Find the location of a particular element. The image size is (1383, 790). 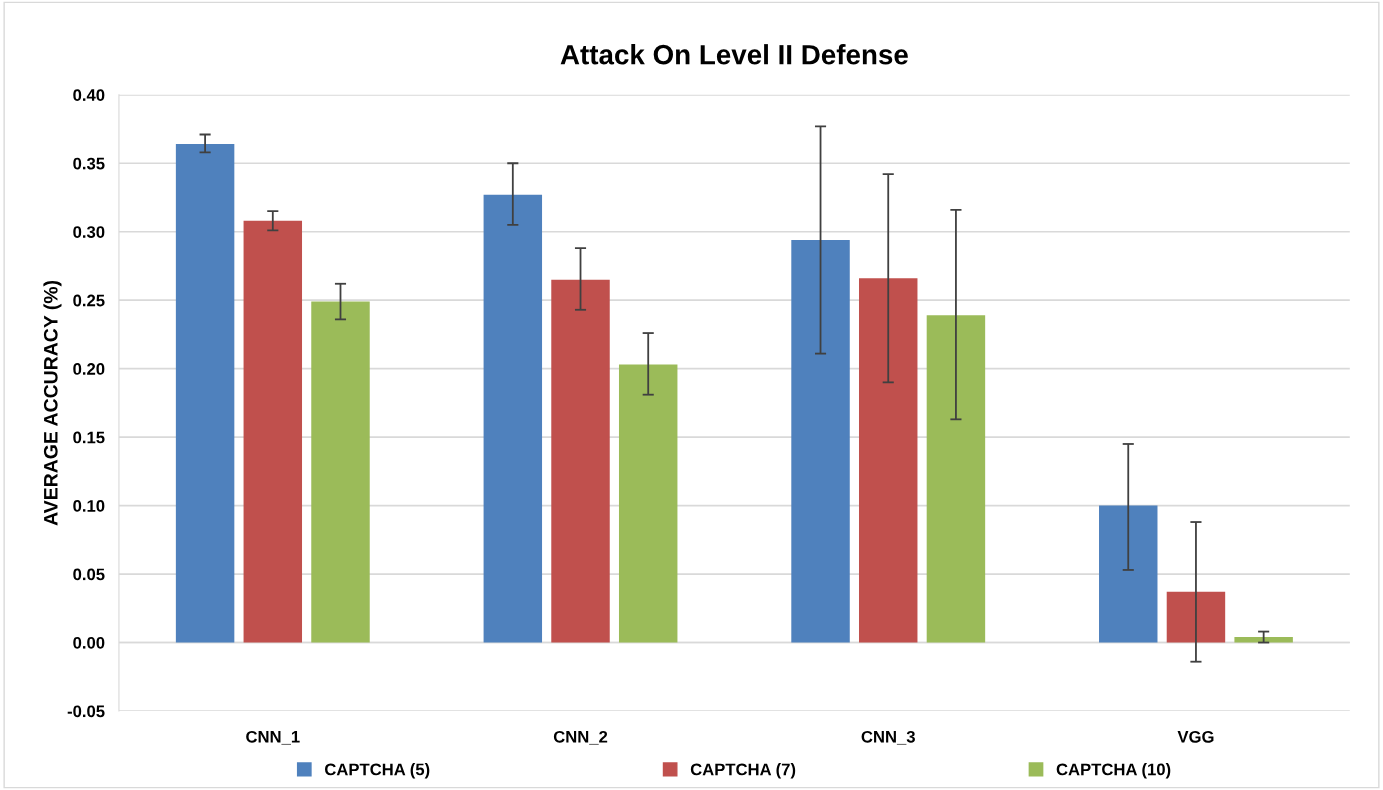

y-tick-label: 0.40 is located at coordinates (89, 95).